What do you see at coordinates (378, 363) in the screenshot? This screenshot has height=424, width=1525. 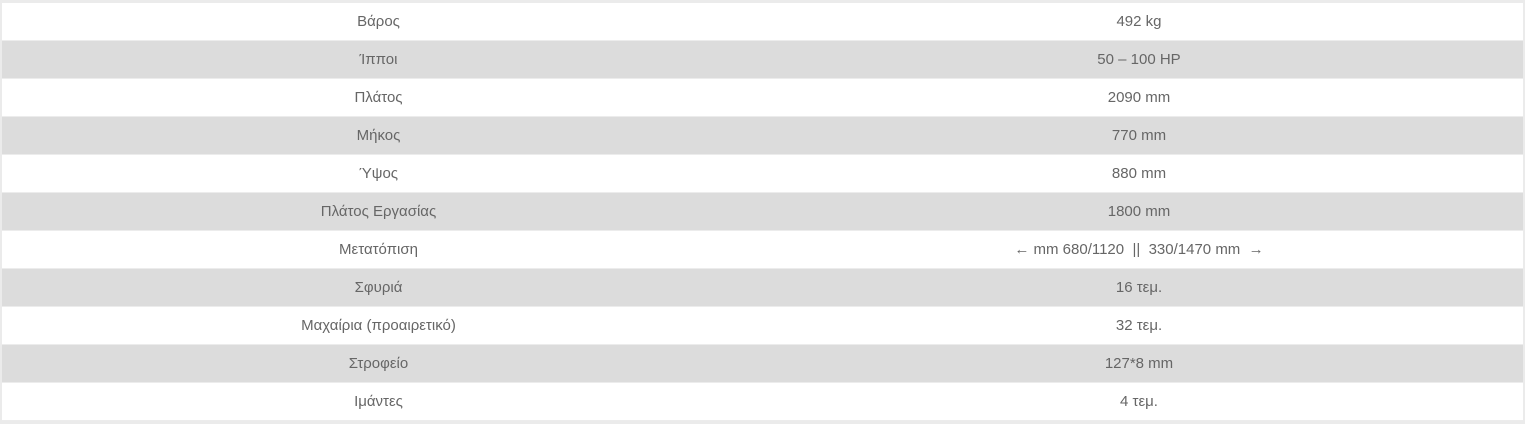 I see `spec-label: Στροφείο` at bounding box center [378, 363].